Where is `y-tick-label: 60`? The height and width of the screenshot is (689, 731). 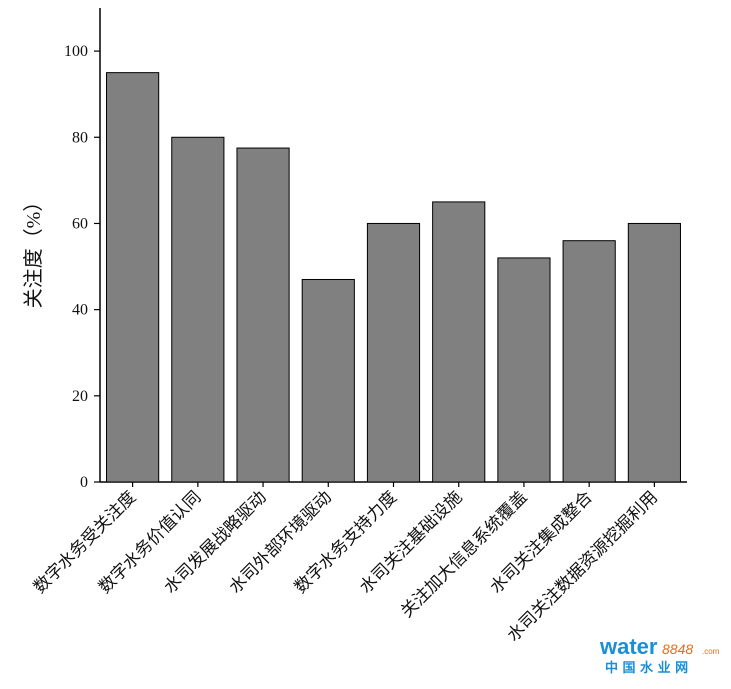 y-tick-label: 60 is located at coordinates (80, 223).